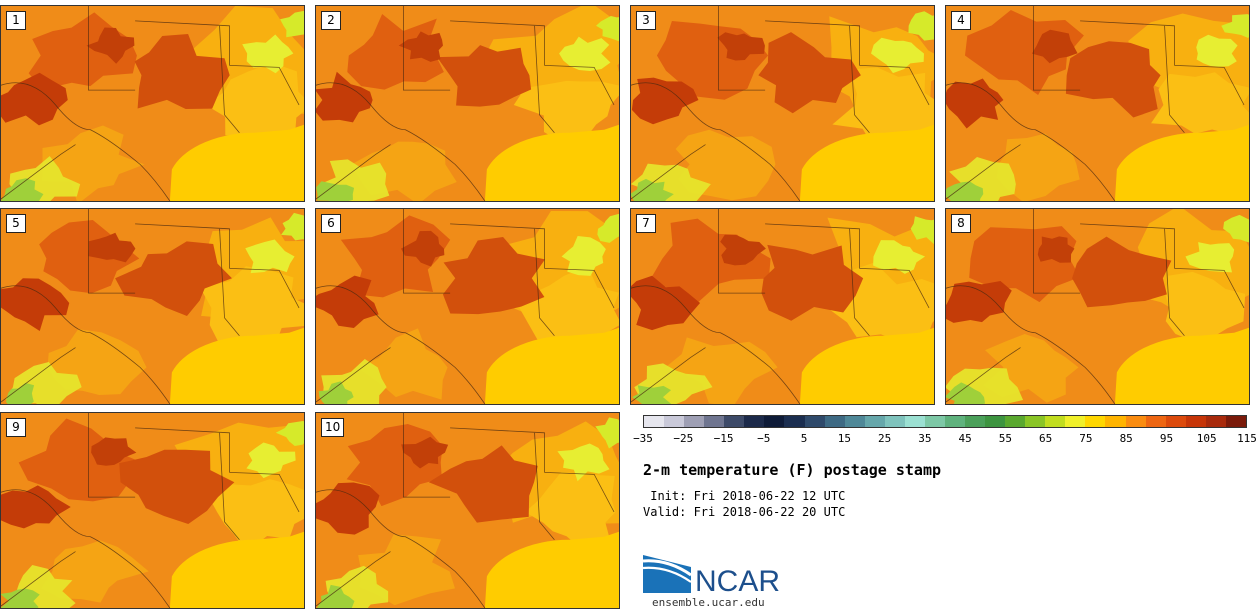  I want to click on map-panel: 4, so click(1097, 103).